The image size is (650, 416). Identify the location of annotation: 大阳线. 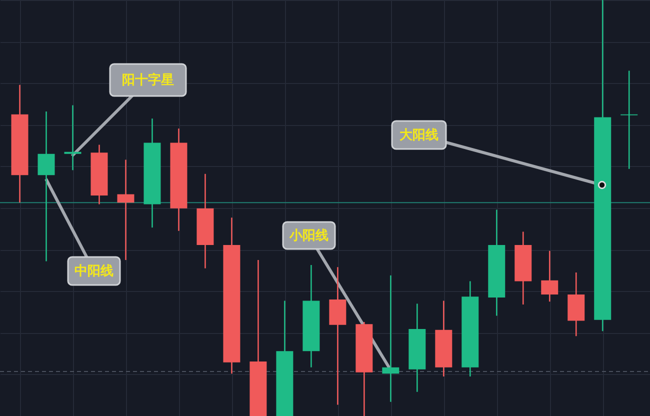
(419, 135).